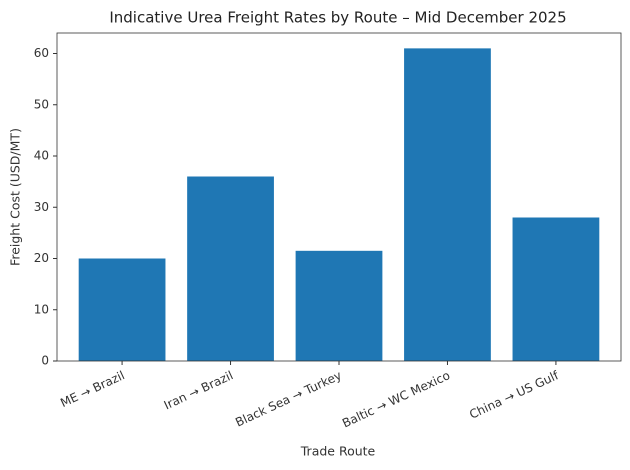 This screenshot has width=630, height=470. I want to click on y-tick-label: 50, so click(41, 104).